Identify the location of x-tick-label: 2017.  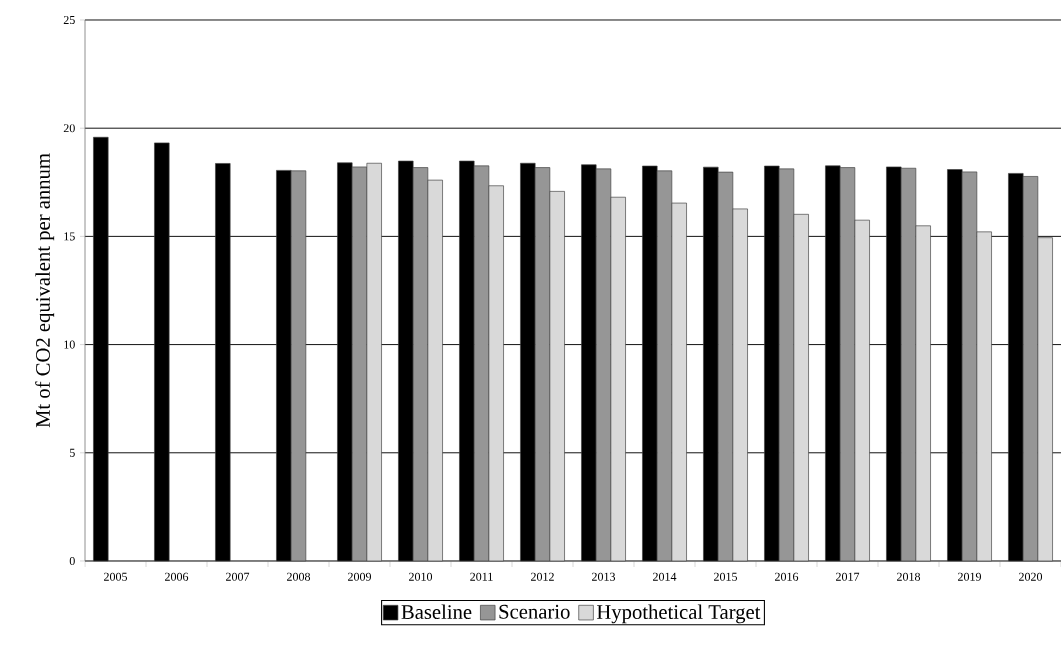
(848, 576).